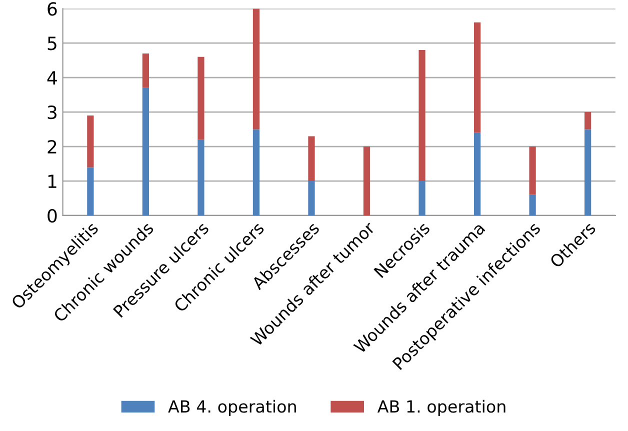  I want to click on y-tick-label: 3, so click(52, 113).